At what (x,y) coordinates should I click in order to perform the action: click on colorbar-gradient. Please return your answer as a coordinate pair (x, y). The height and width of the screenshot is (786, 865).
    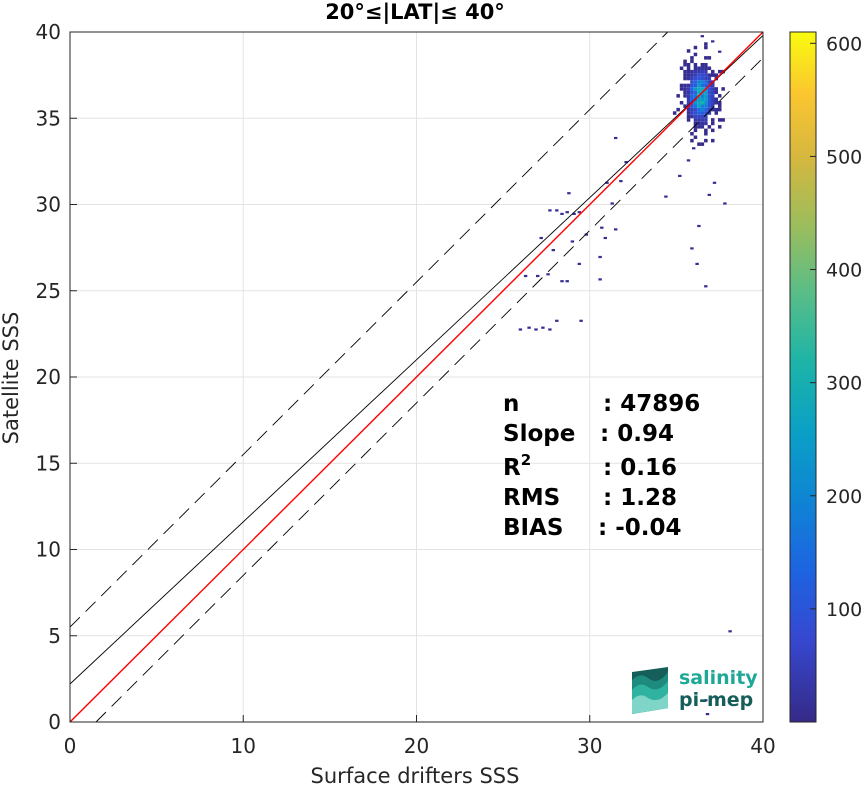
    Looking at the image, I should click on (803, 377).